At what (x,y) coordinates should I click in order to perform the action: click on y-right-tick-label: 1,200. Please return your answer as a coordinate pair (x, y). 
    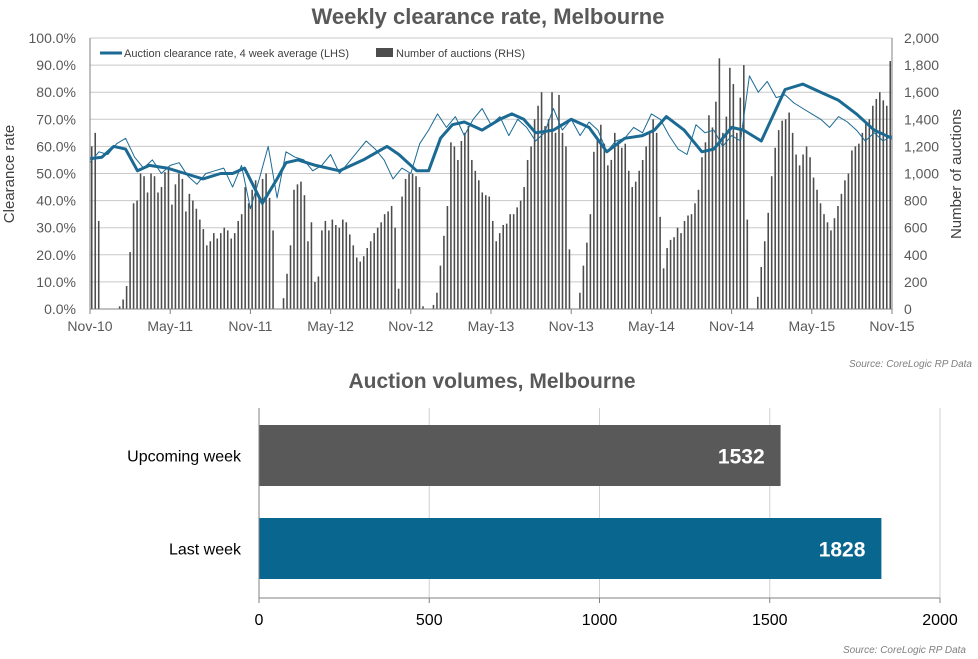
    Looking at the image, I should click on (921, 146).